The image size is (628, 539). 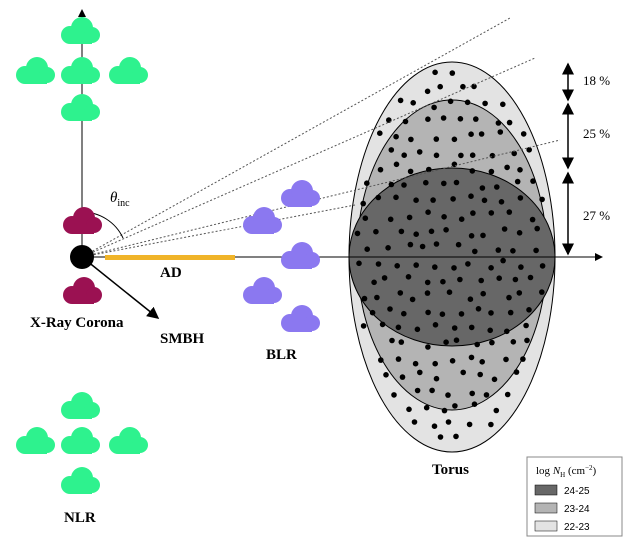 What do you see at coordinates (123, 203) in the screenshot?
I see `theta-subscript: inc` at bounding box center [123, 203].